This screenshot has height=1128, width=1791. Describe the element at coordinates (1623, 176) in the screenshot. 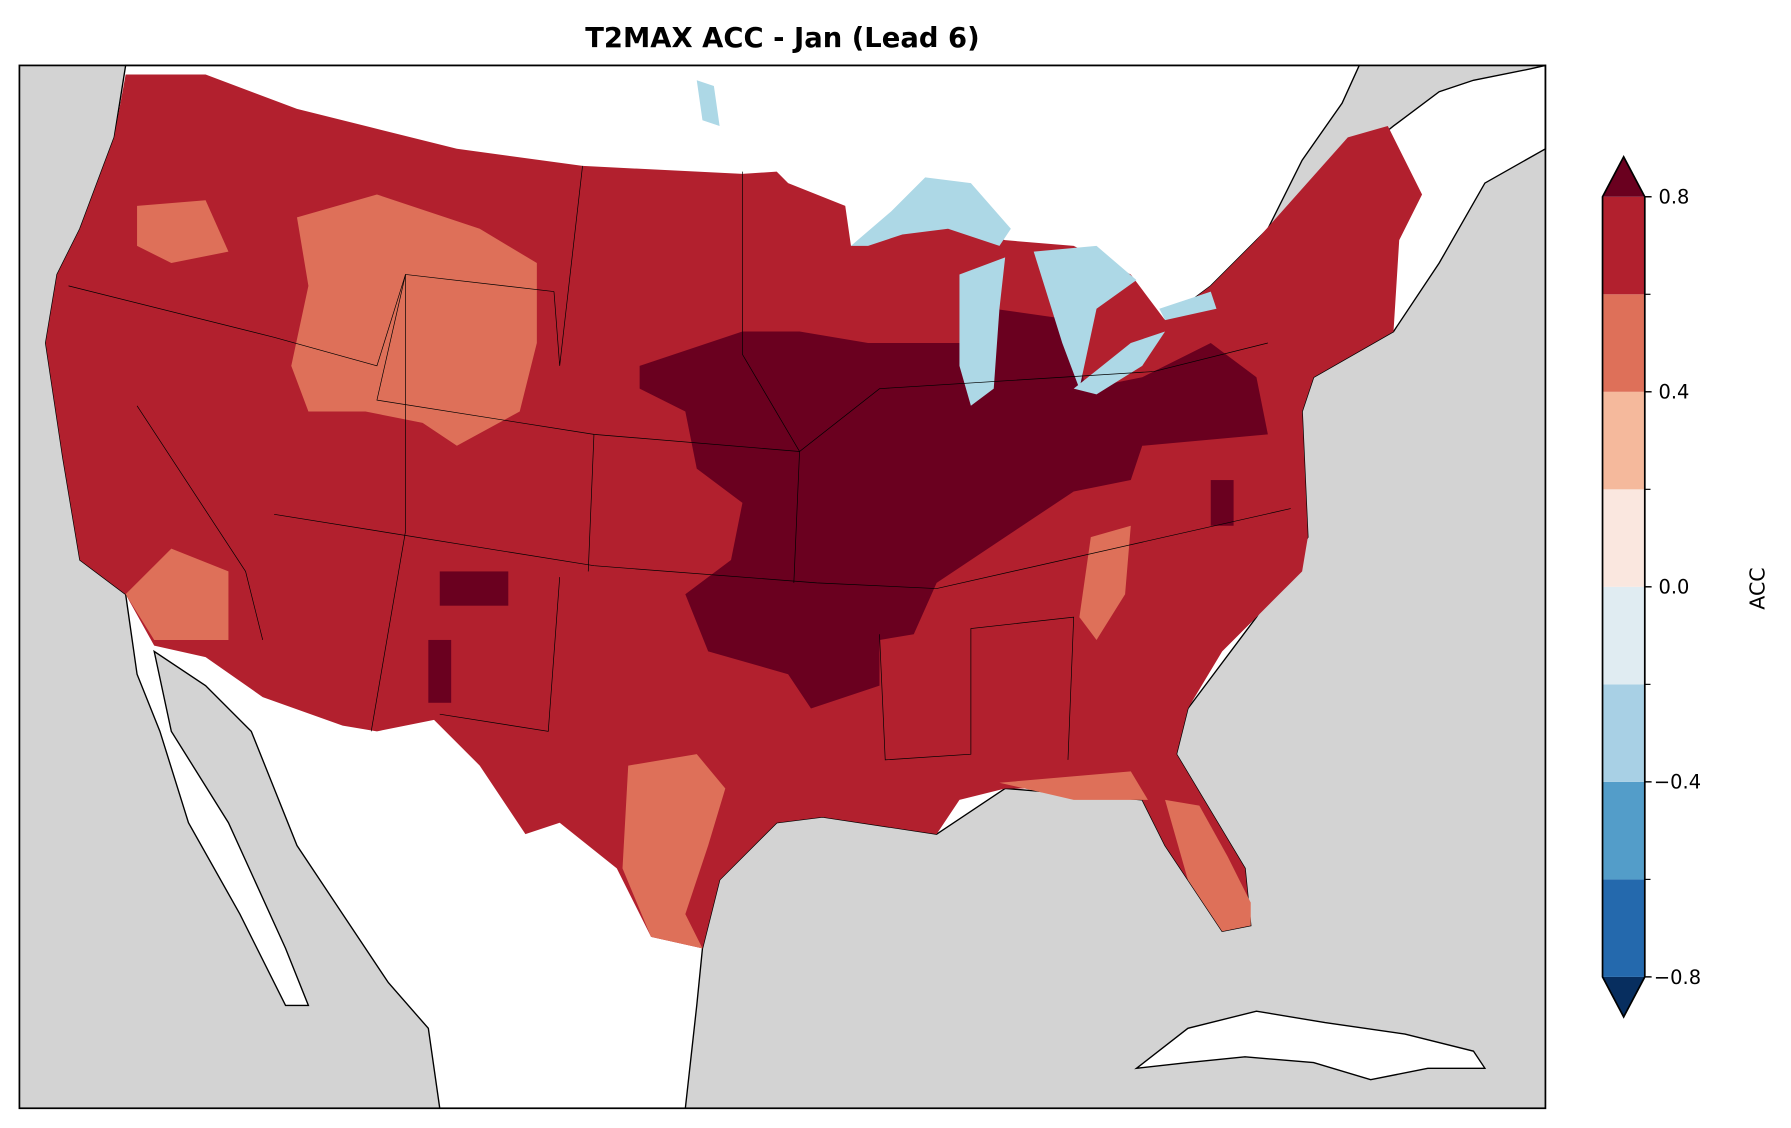

I see `colorbar-extend-high` at that location.